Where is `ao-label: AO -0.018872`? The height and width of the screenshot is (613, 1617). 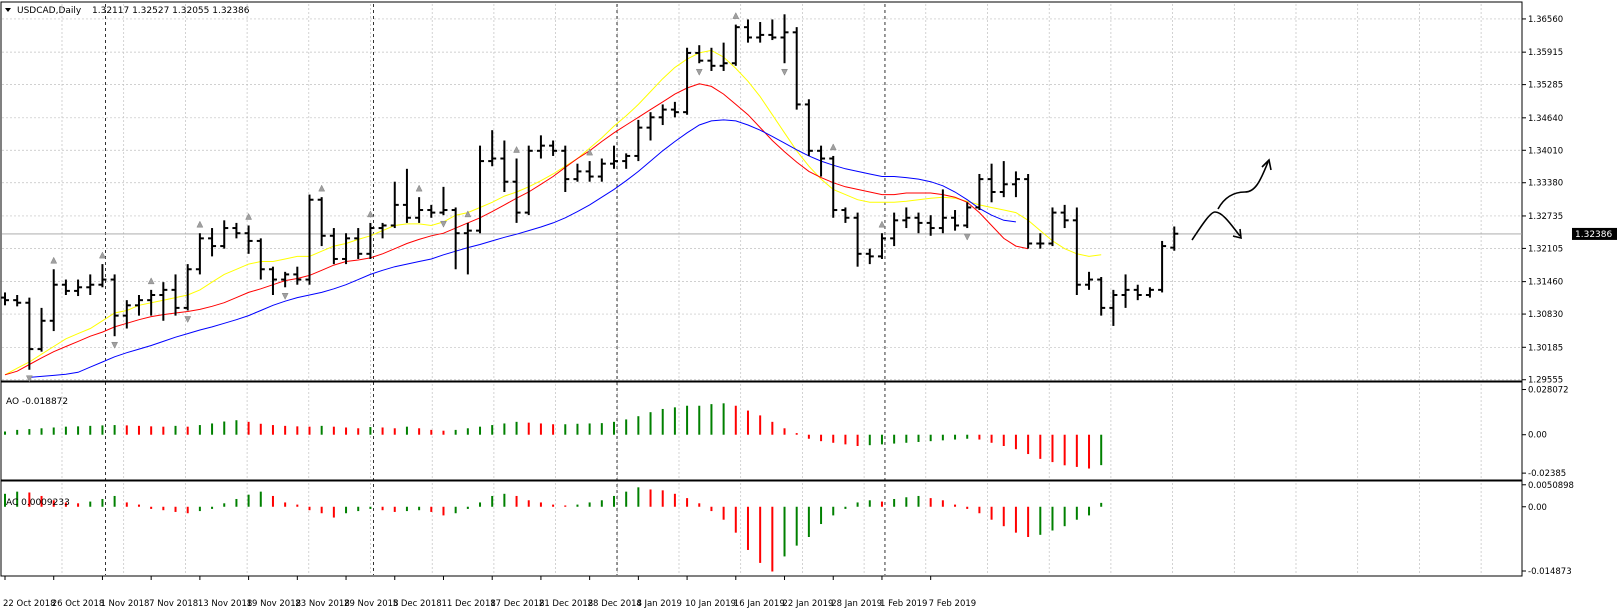 ao-label: AO -0.018872 is located at coordinates (37, 402).